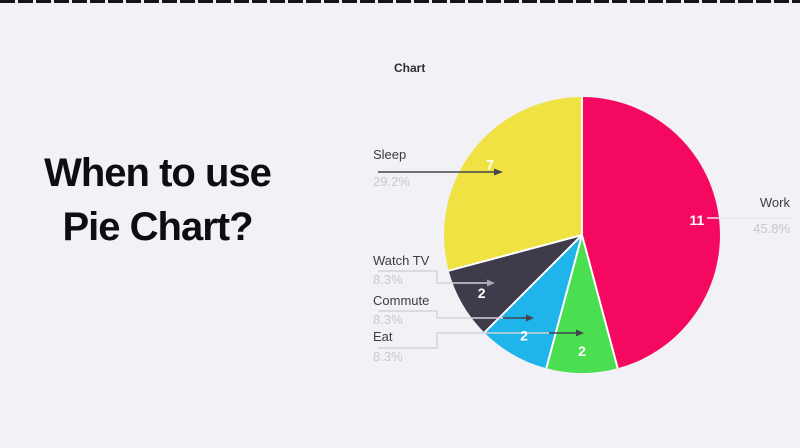 The height and width of the screenshot is (448, 800). I want to click on commute-label: Commute, so click(401, 300).